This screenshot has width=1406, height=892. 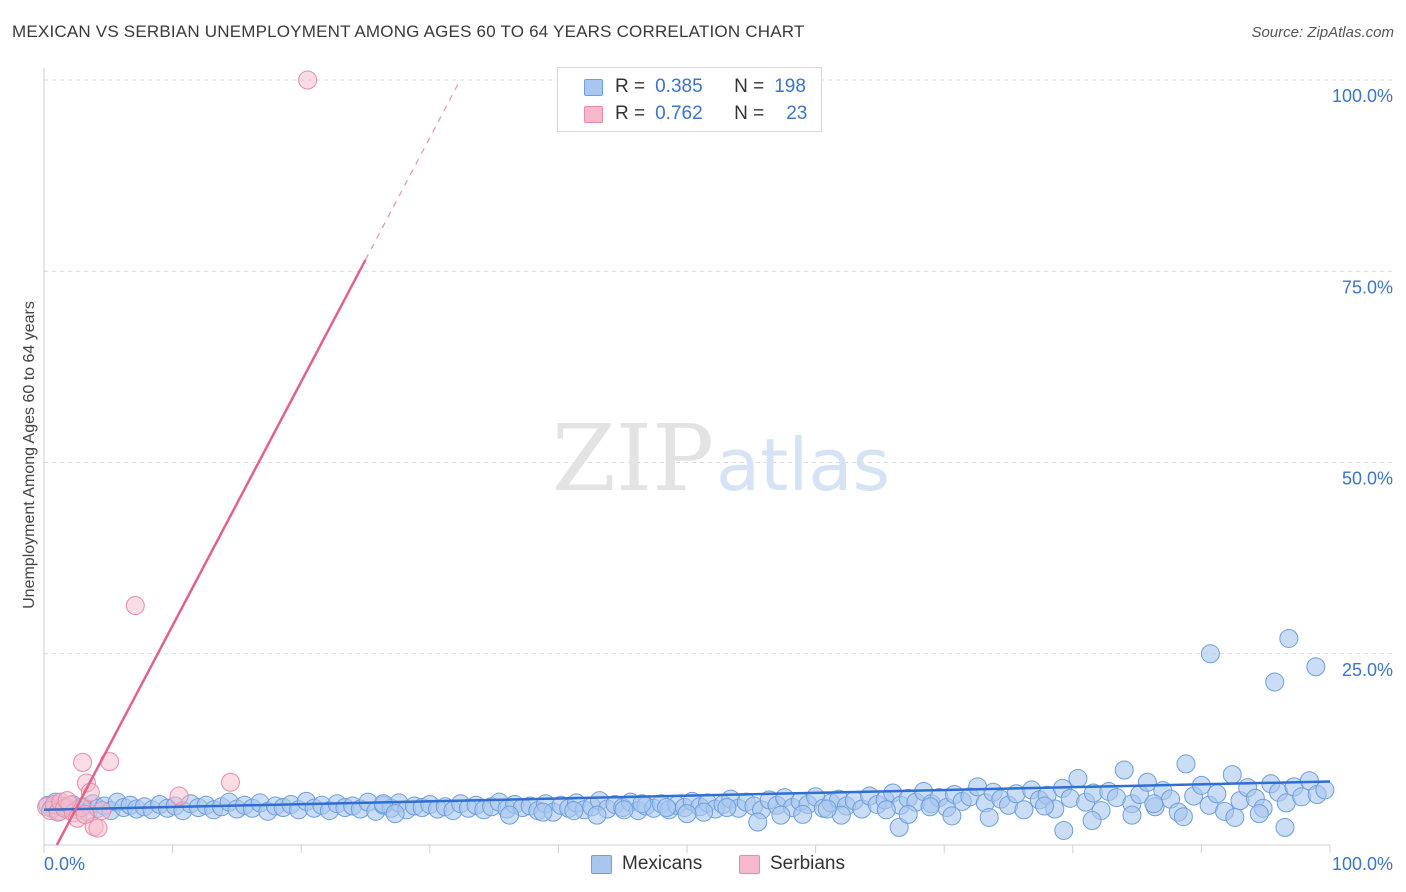 I want to click on watermark: ZIP atlas, so click(x=721, y=458).